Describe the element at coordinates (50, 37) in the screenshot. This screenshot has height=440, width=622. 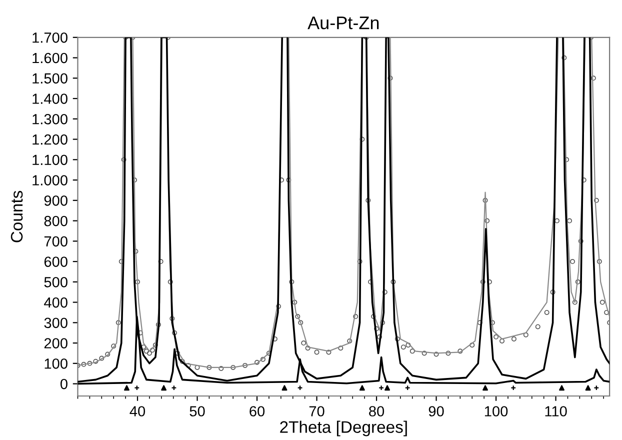
I see `y-tick-label: 1.700` at that location.